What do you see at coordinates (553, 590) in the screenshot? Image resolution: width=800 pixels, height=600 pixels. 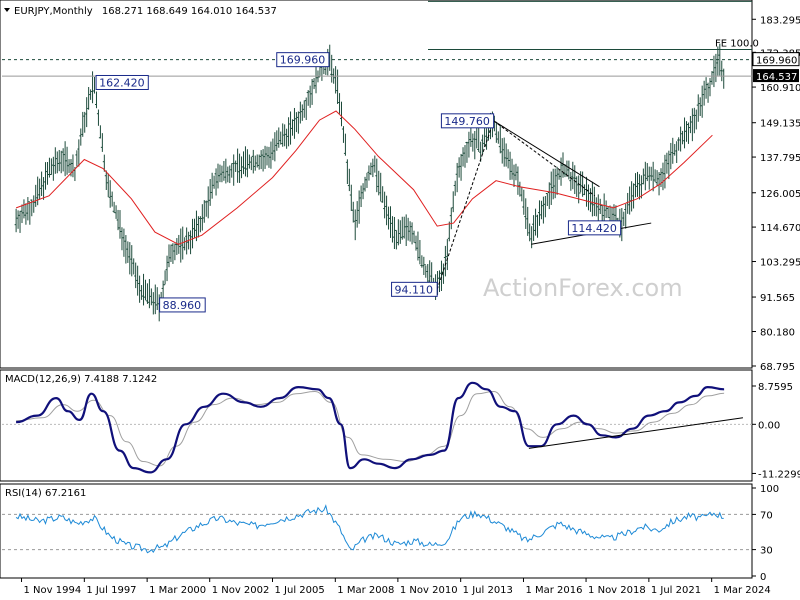 I see `time-axis-label: 1 Mar 2016` at bounding box center [553, 590].